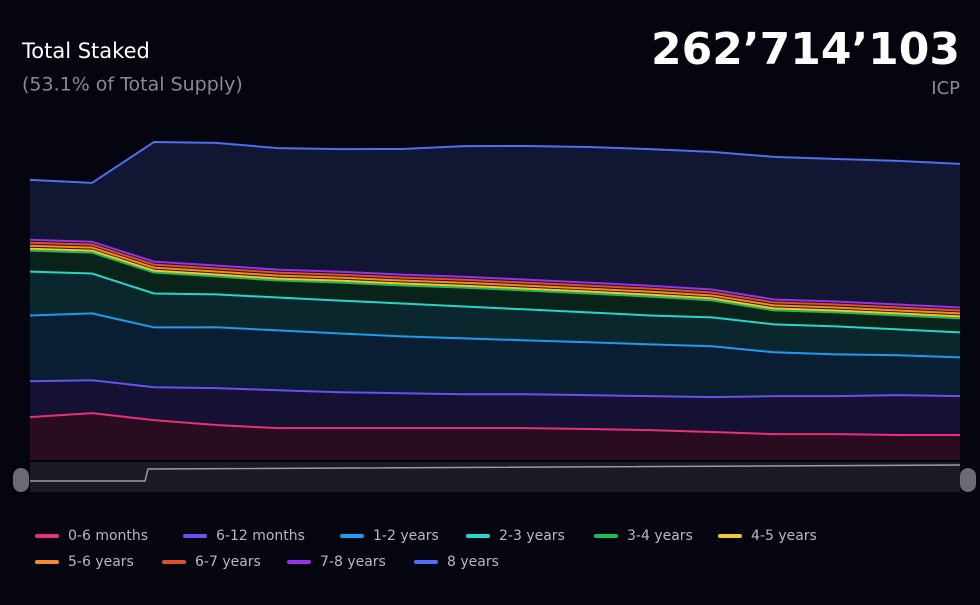 This screenshot has width=980, height=605. I want to click on legend-label: 7-8 years, so click(353, 562).